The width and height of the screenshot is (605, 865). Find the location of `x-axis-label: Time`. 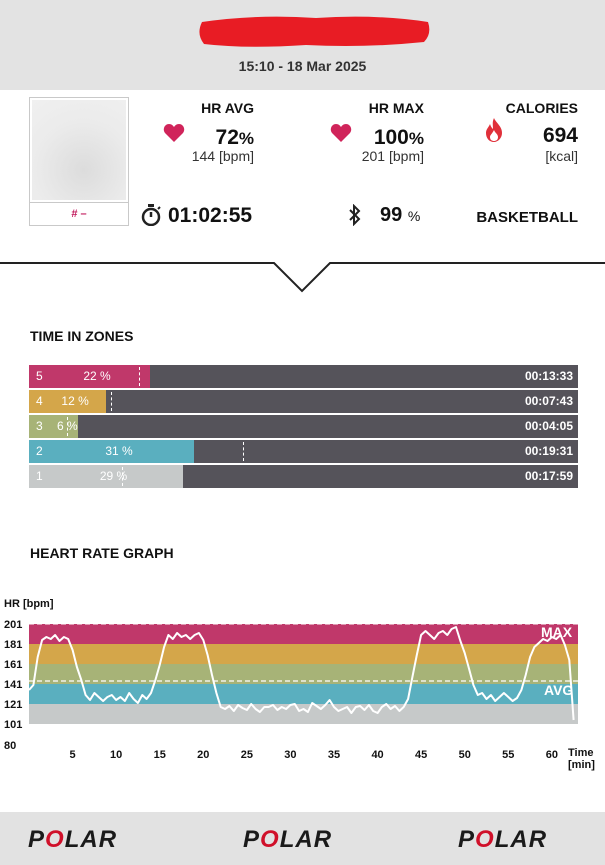

x-axis-label: Time is located at coordinates (580, 753).